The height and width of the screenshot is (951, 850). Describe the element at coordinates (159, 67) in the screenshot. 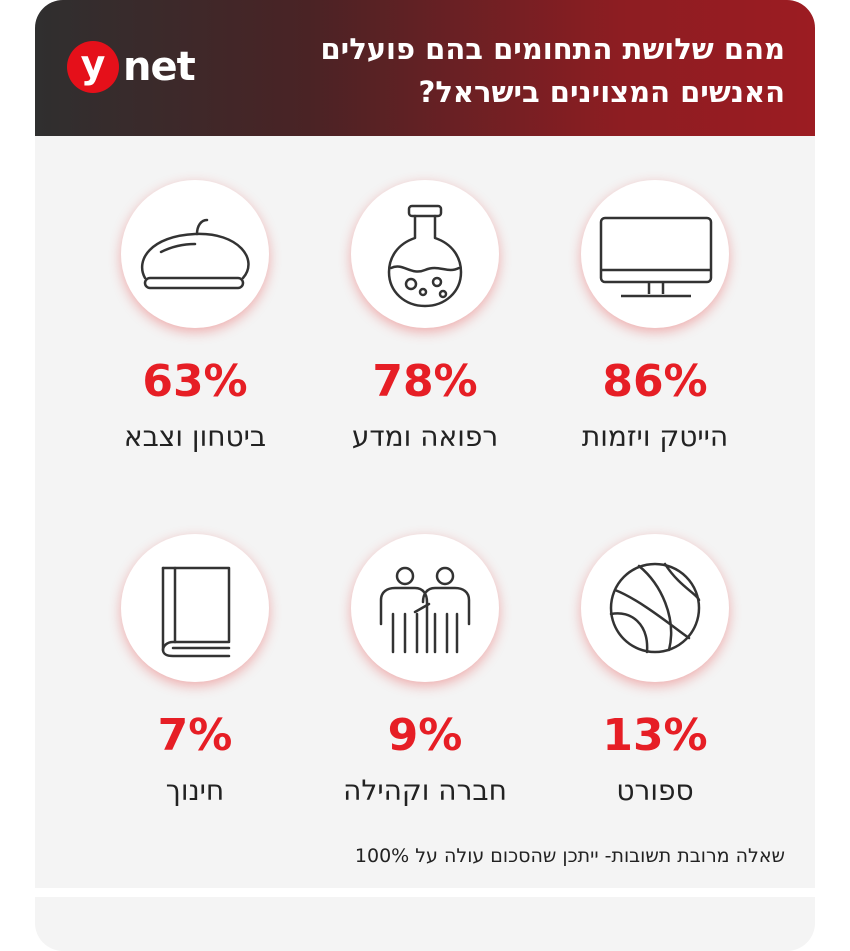

I see `logo-net-text: net` at that location.